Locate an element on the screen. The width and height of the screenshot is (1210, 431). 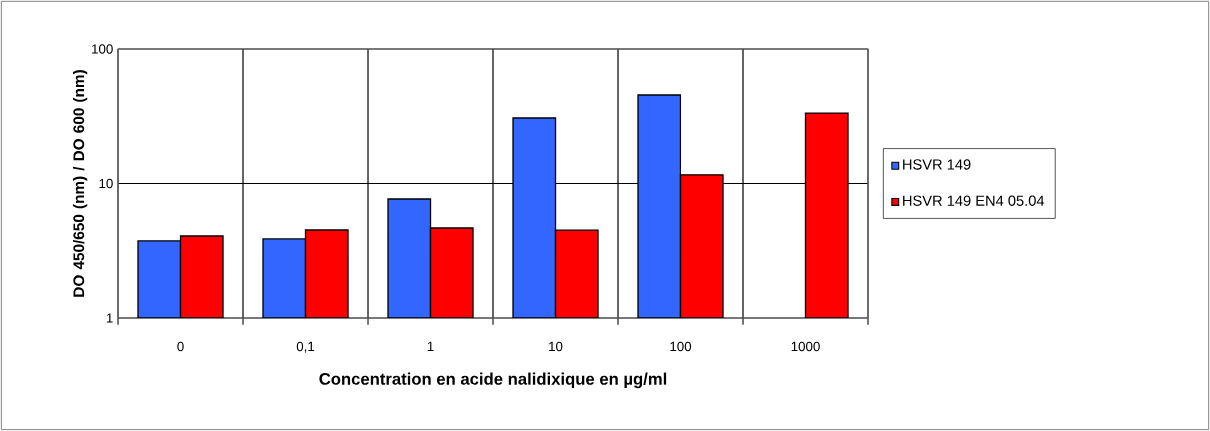
x-tick-label: 100 is located at coordinates (681, 346).